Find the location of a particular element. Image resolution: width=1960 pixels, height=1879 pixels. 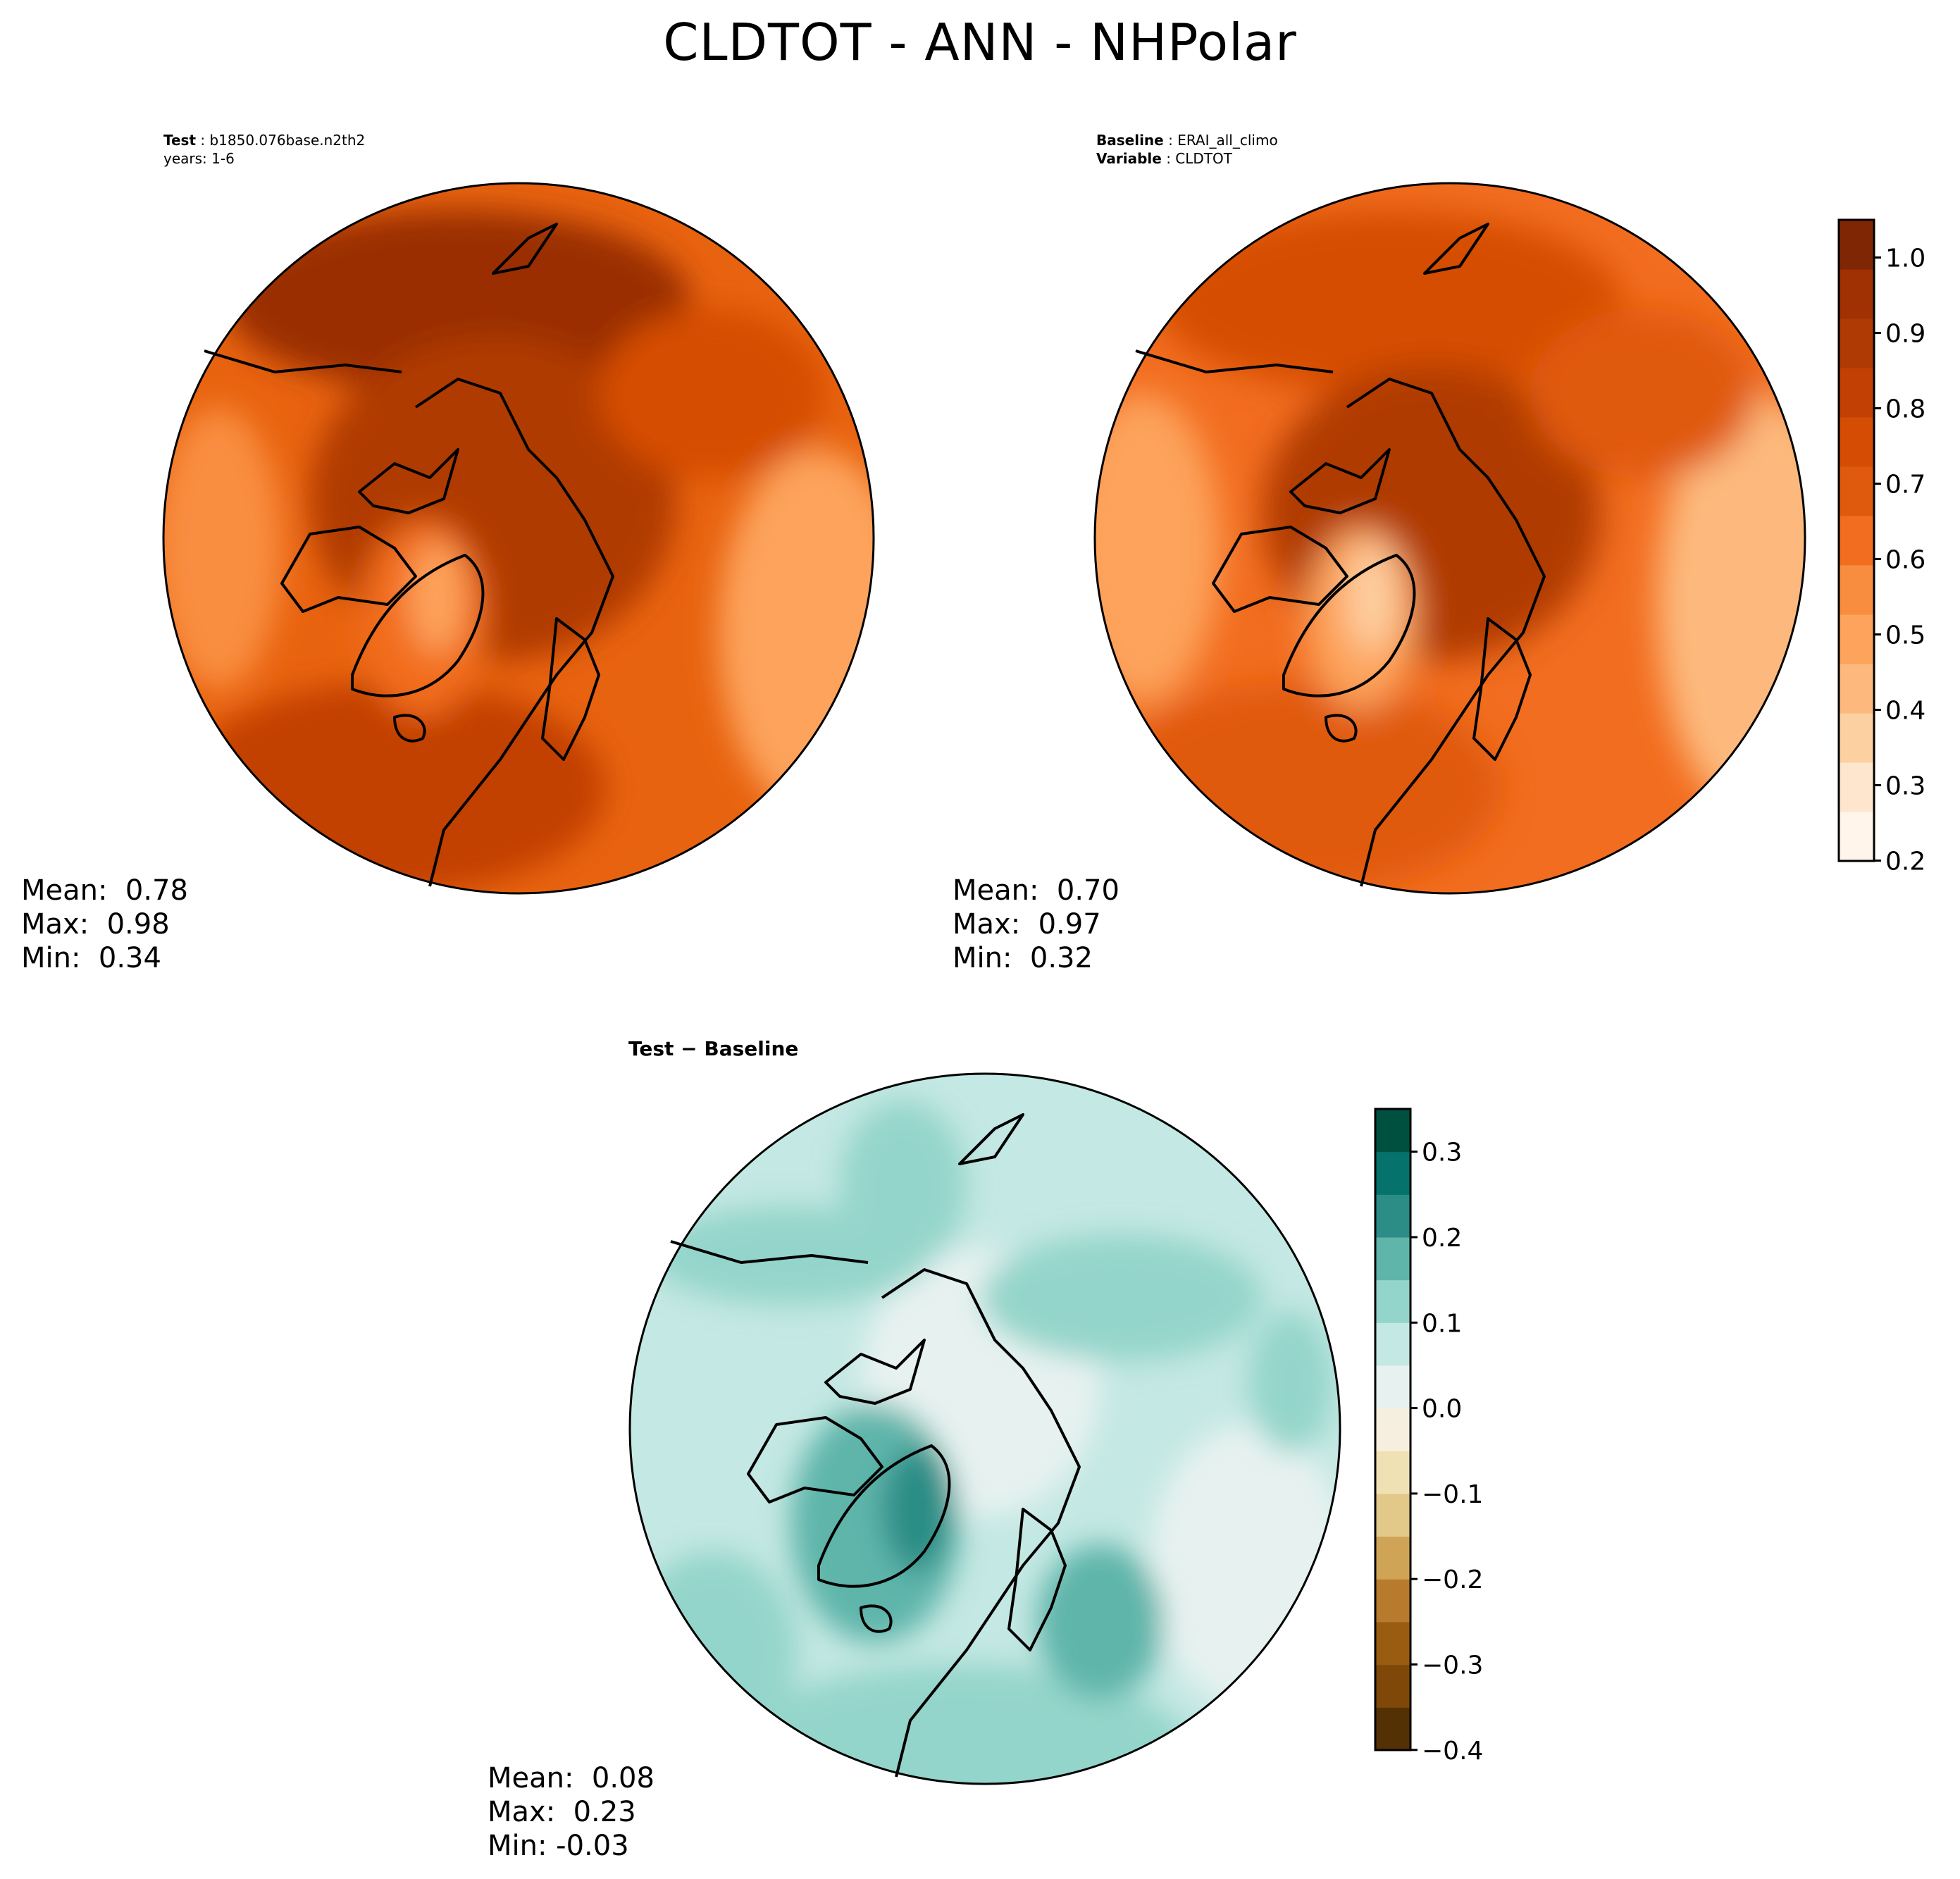

main-colorbar-tick-label: 0.5 is located at coordinates (1905, 635).